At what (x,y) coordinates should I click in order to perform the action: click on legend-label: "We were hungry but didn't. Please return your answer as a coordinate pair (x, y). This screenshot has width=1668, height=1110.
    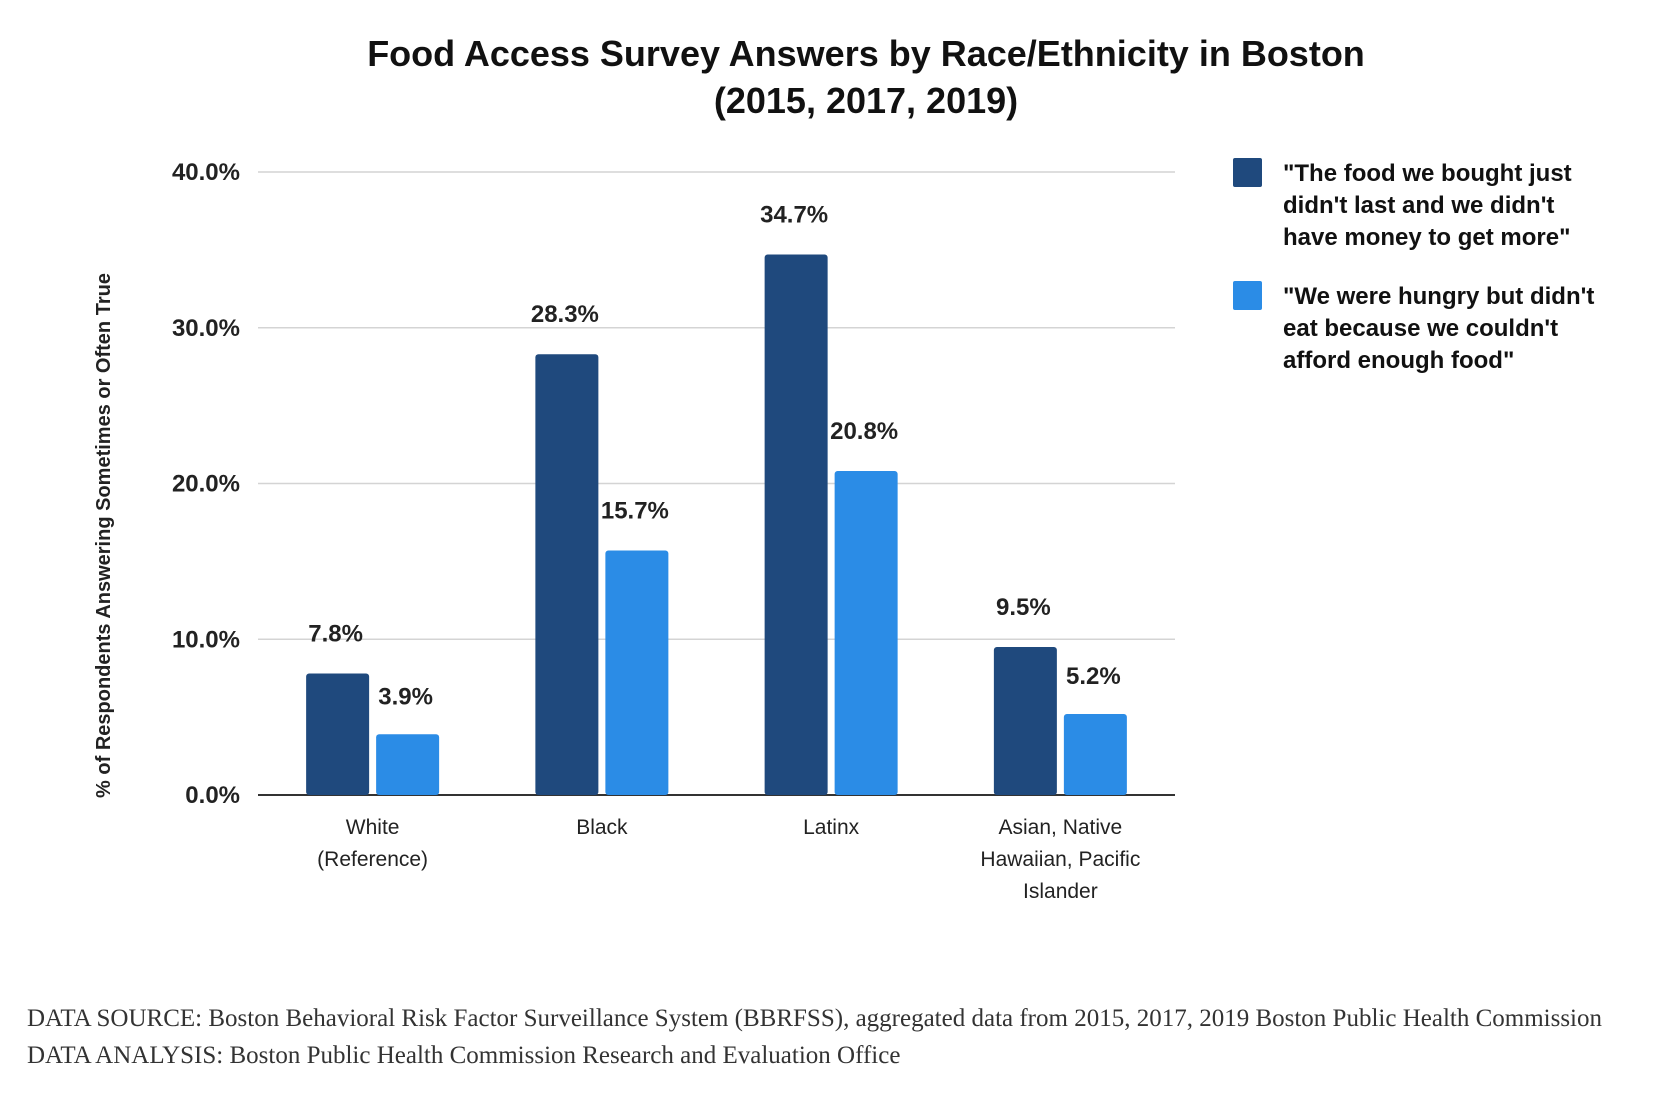
    Looking at the image, I should click on (1438, 296).